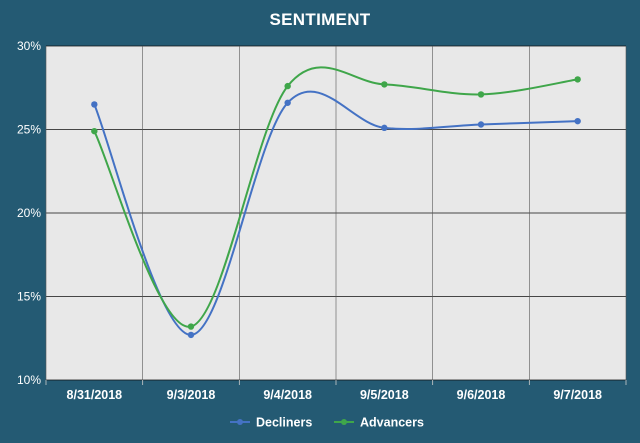 The width and height of the screenshot is (640, 443). What do you see at coordinates (29, 130) in the screenshot?
I see `y-tick-label: 25%` at bounding box center [29, 130].